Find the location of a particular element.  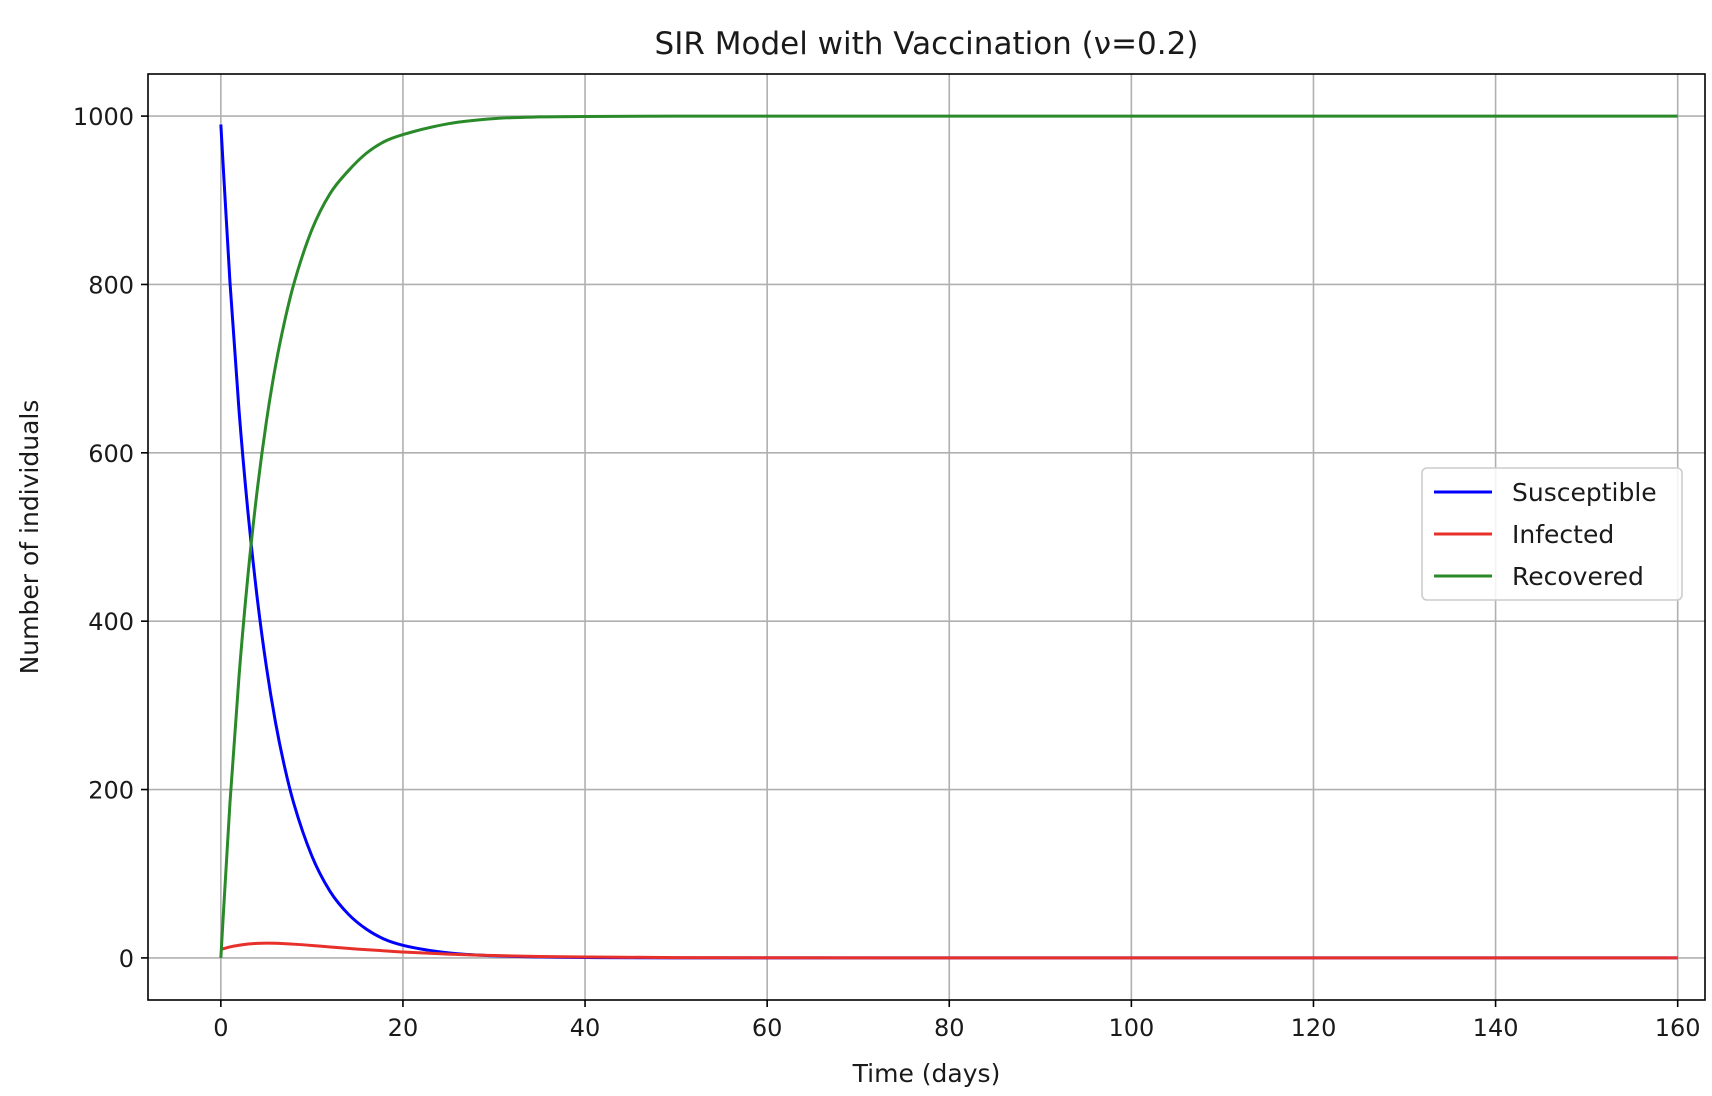

x-tick-label: 120 is located at coordinates (1314, 1028).